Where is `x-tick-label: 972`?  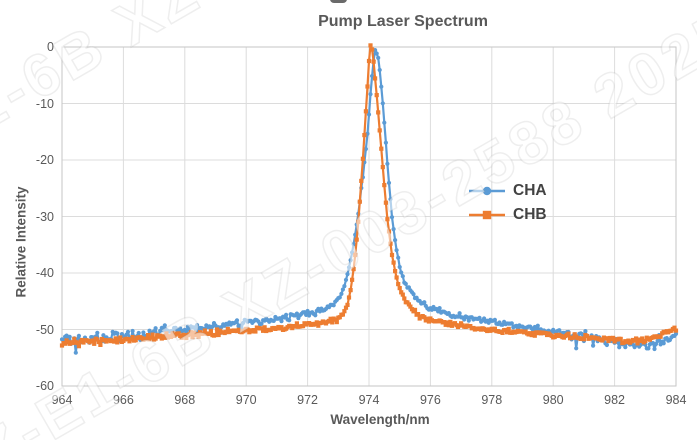
x-tick-label: 972 is located at coordinates (308, 400).